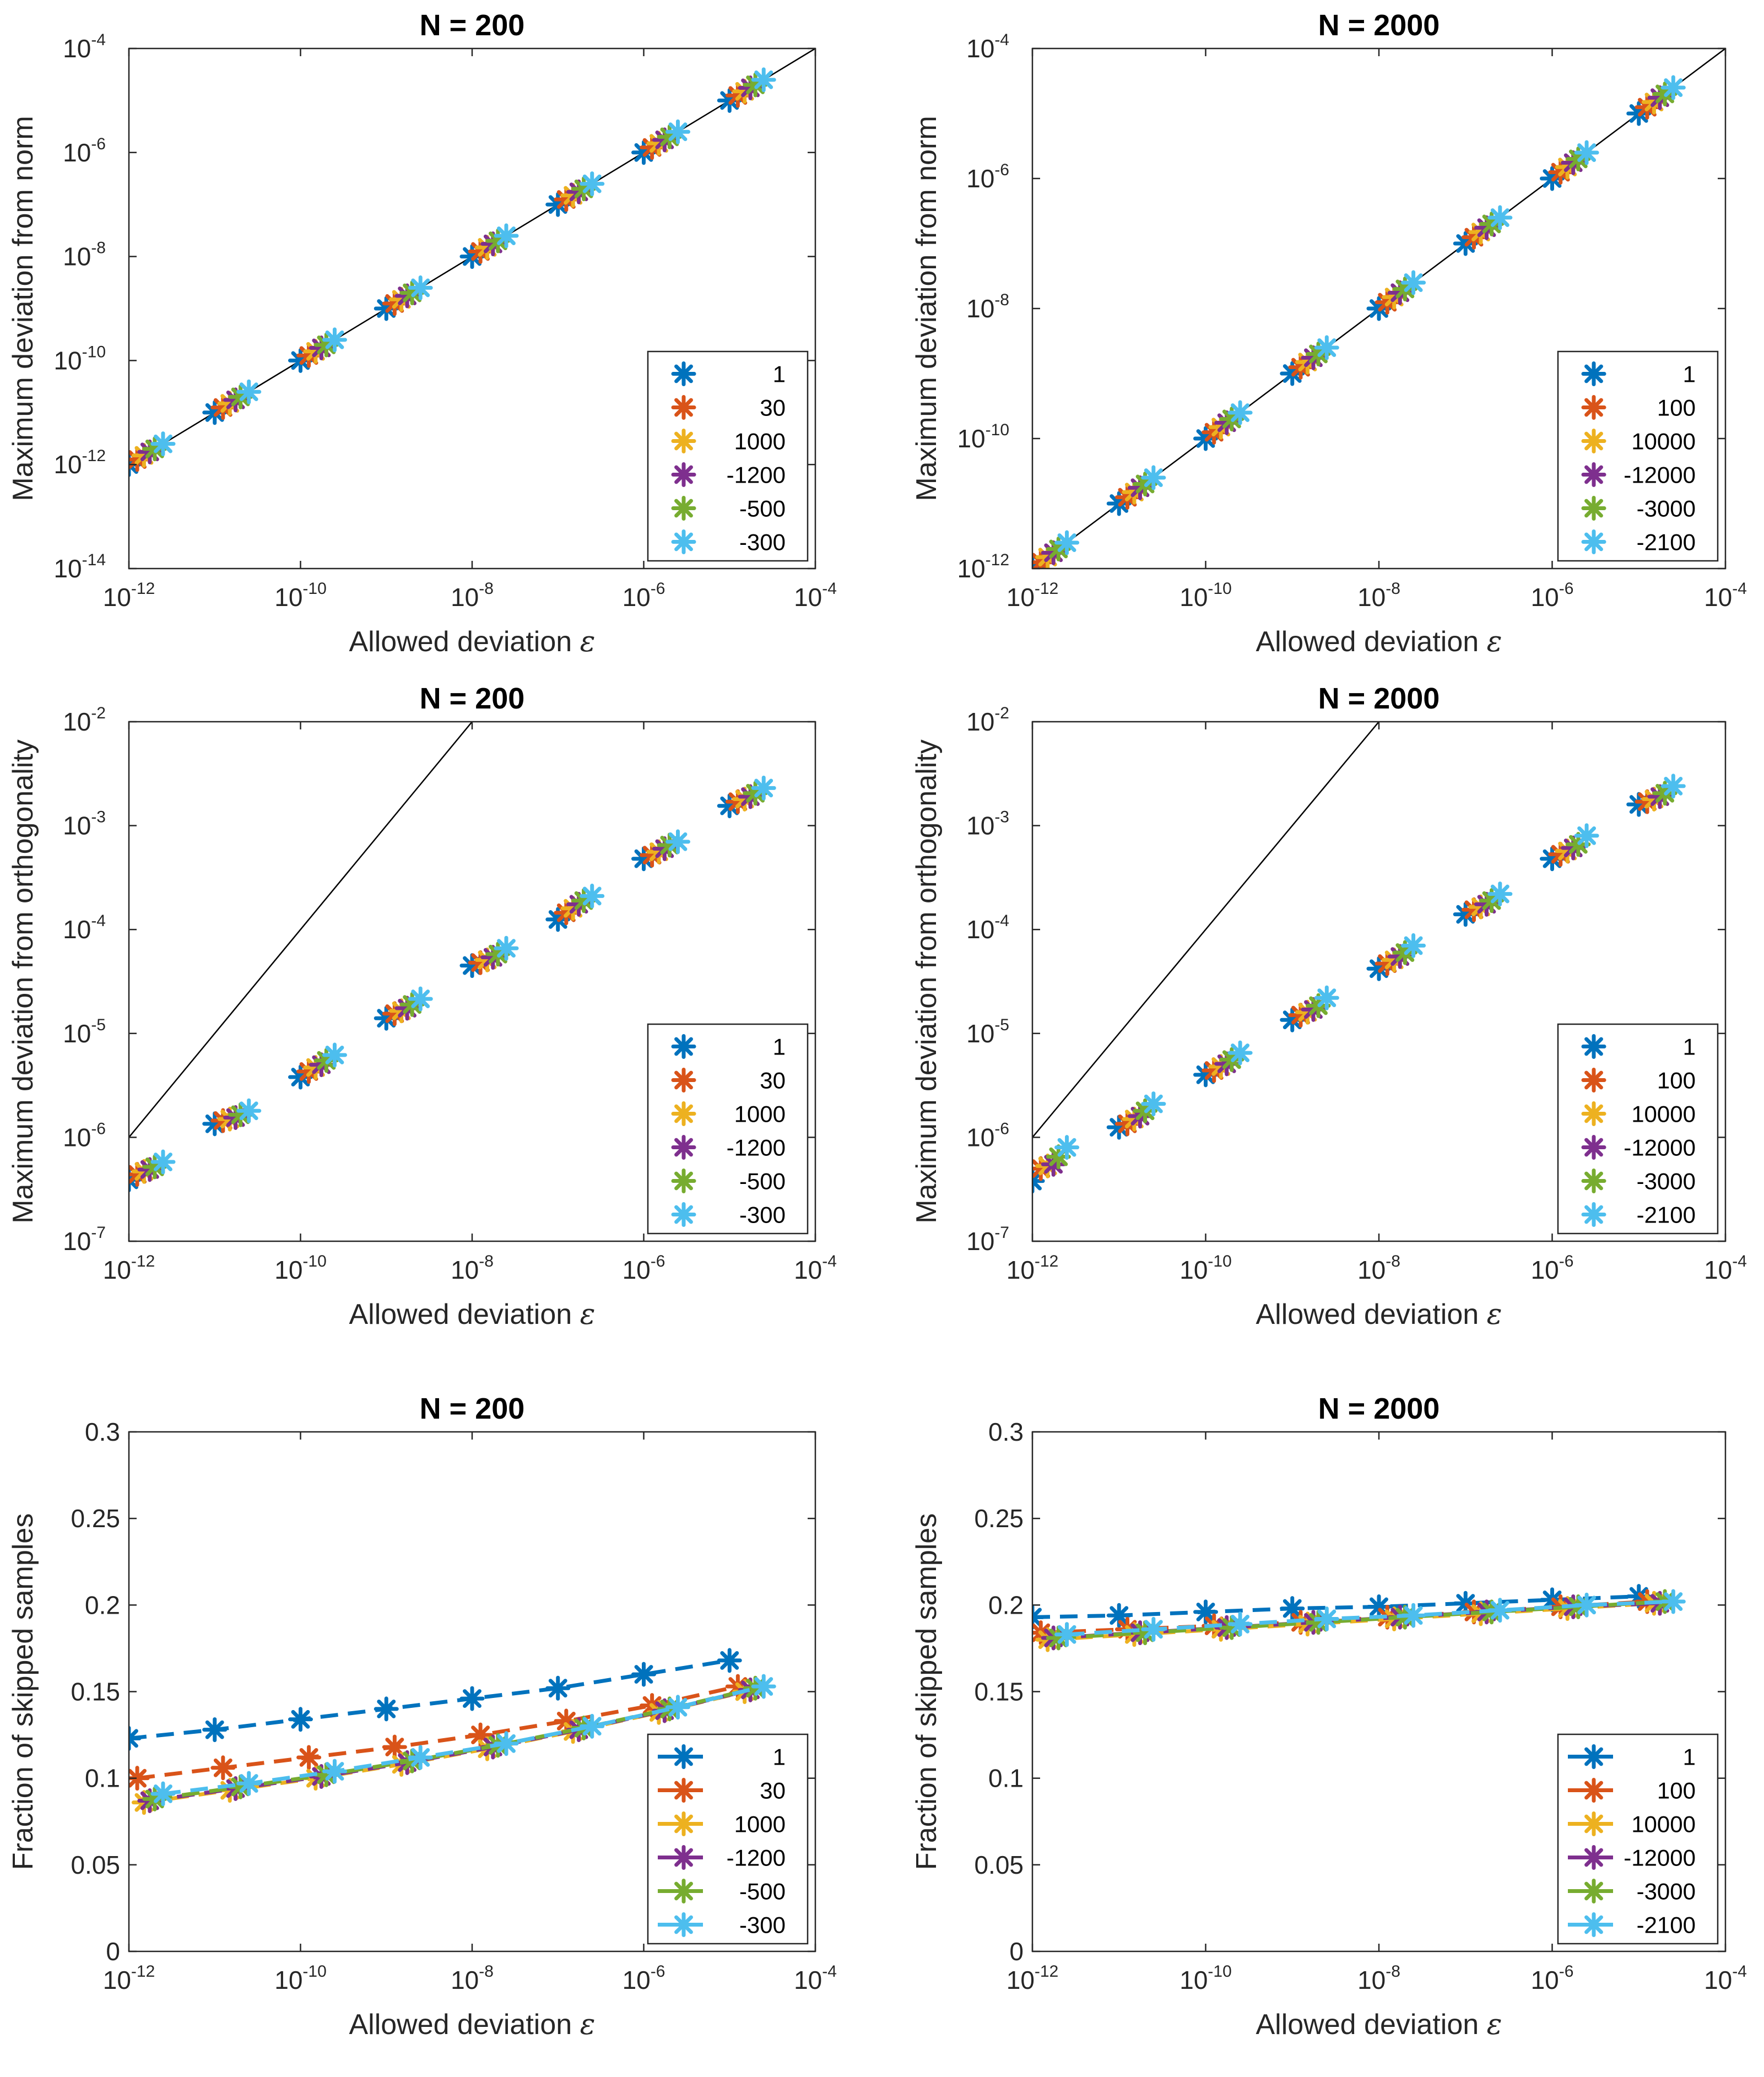  What do you see at coordinates (988, 824) in the screenshot?
I see `y-tick-label: 10⁻³` at bounding box center [988, 824].